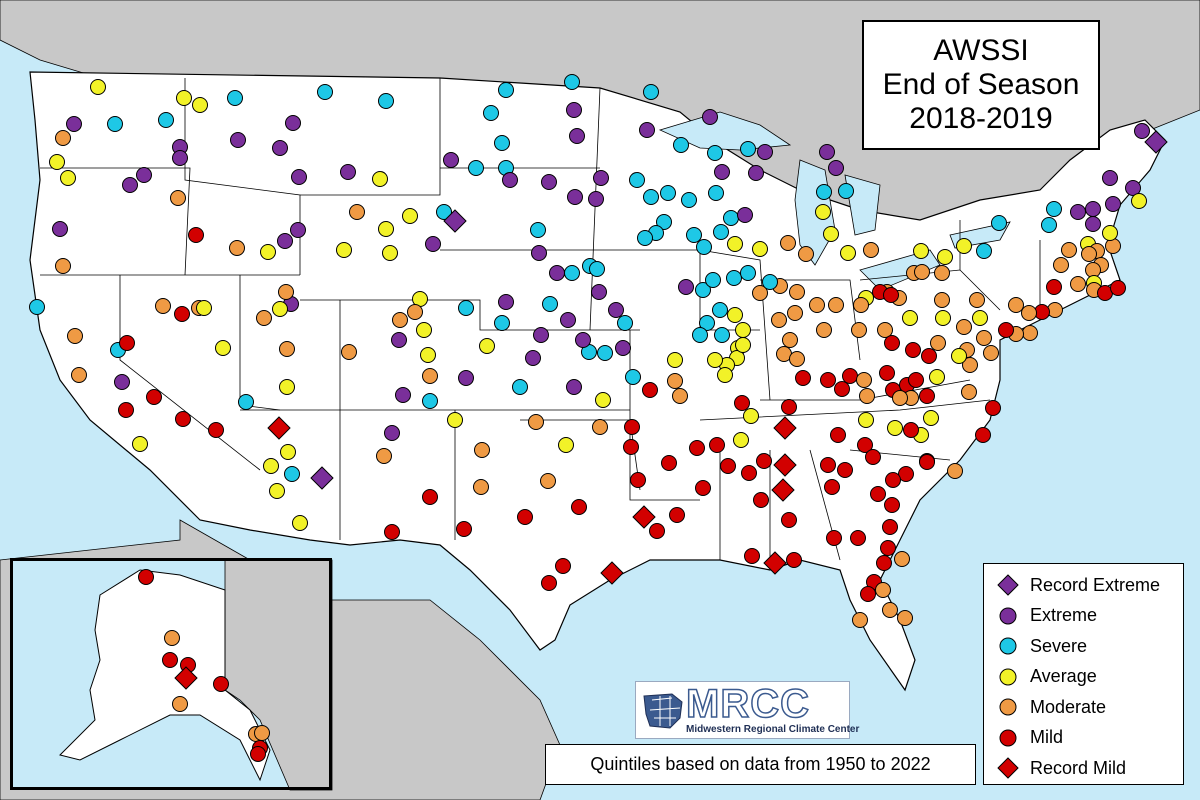  Describe the element at coordinates (1008, 707) in the screenshot. I see `orange-circle-icon` at that location.